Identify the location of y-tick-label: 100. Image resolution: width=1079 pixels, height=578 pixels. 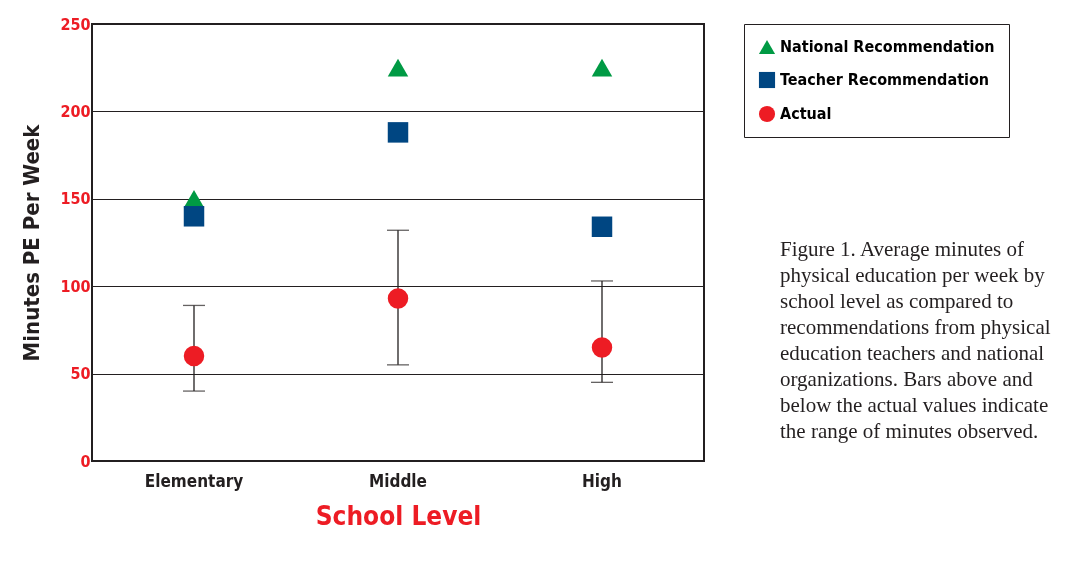
(75, 286).